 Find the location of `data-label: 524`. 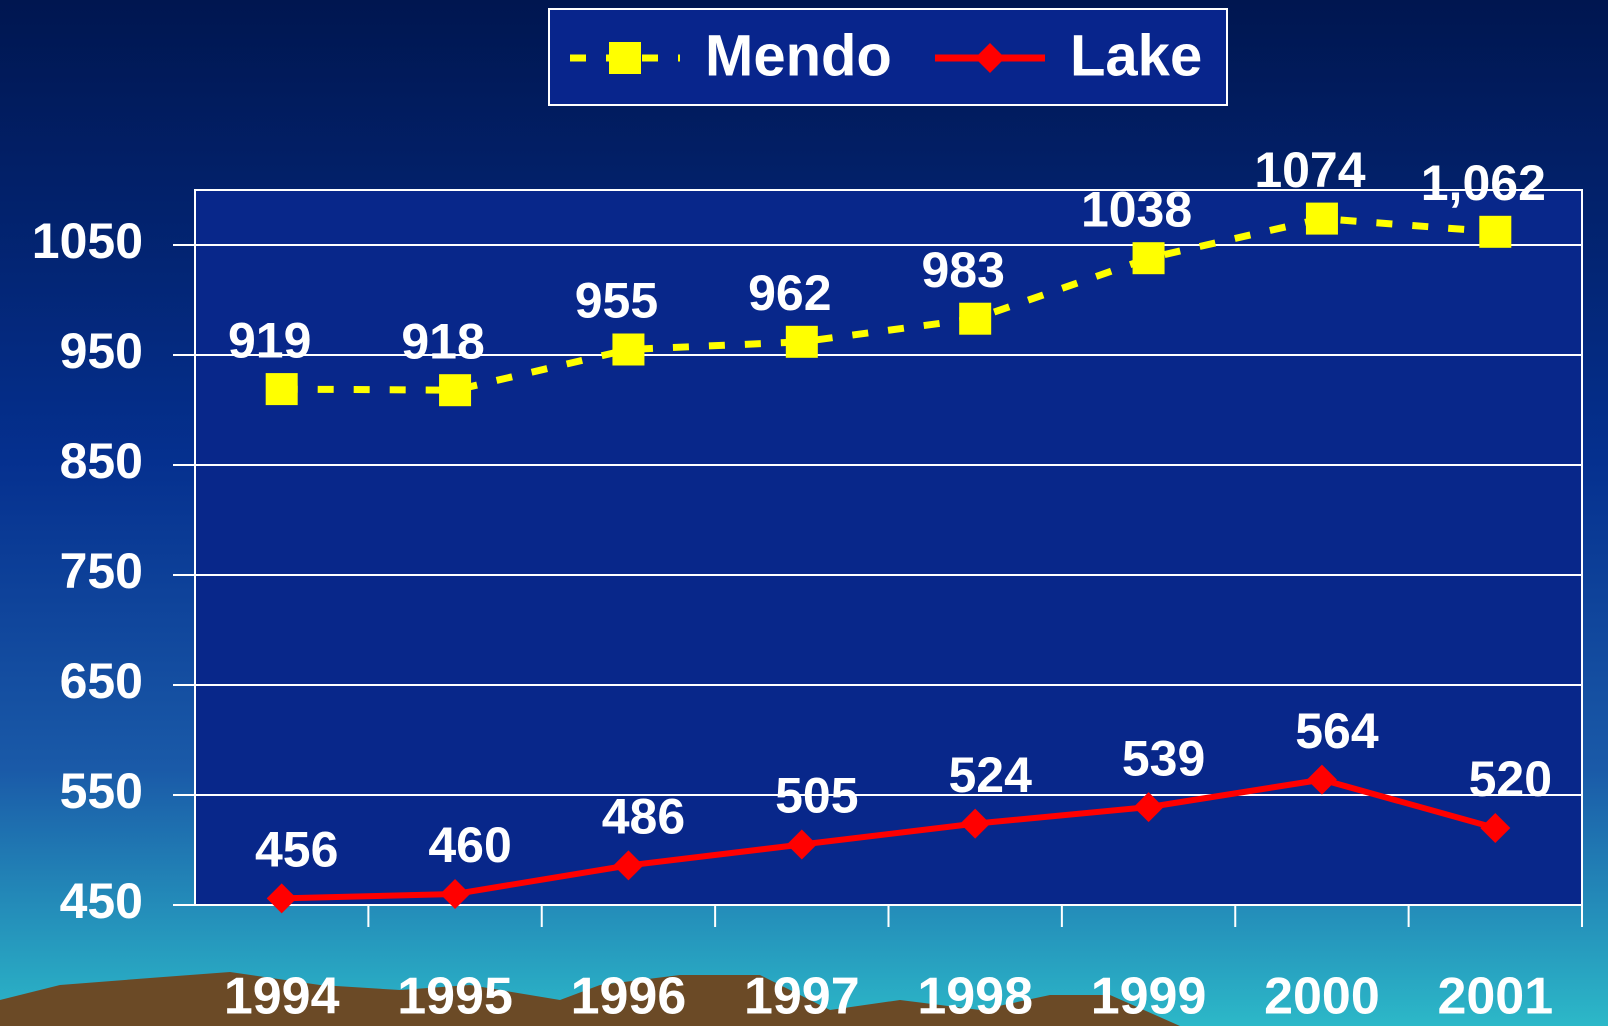

data-label: 524 is located at coordinates (990, 775).